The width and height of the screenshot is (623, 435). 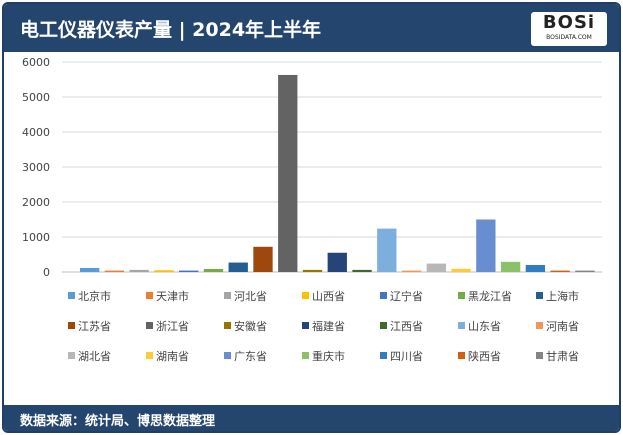 What do you see at coordinates (94, 326) in the screenshot?
I see `legend-label: 江苏省` at bounding box center [94, 326].